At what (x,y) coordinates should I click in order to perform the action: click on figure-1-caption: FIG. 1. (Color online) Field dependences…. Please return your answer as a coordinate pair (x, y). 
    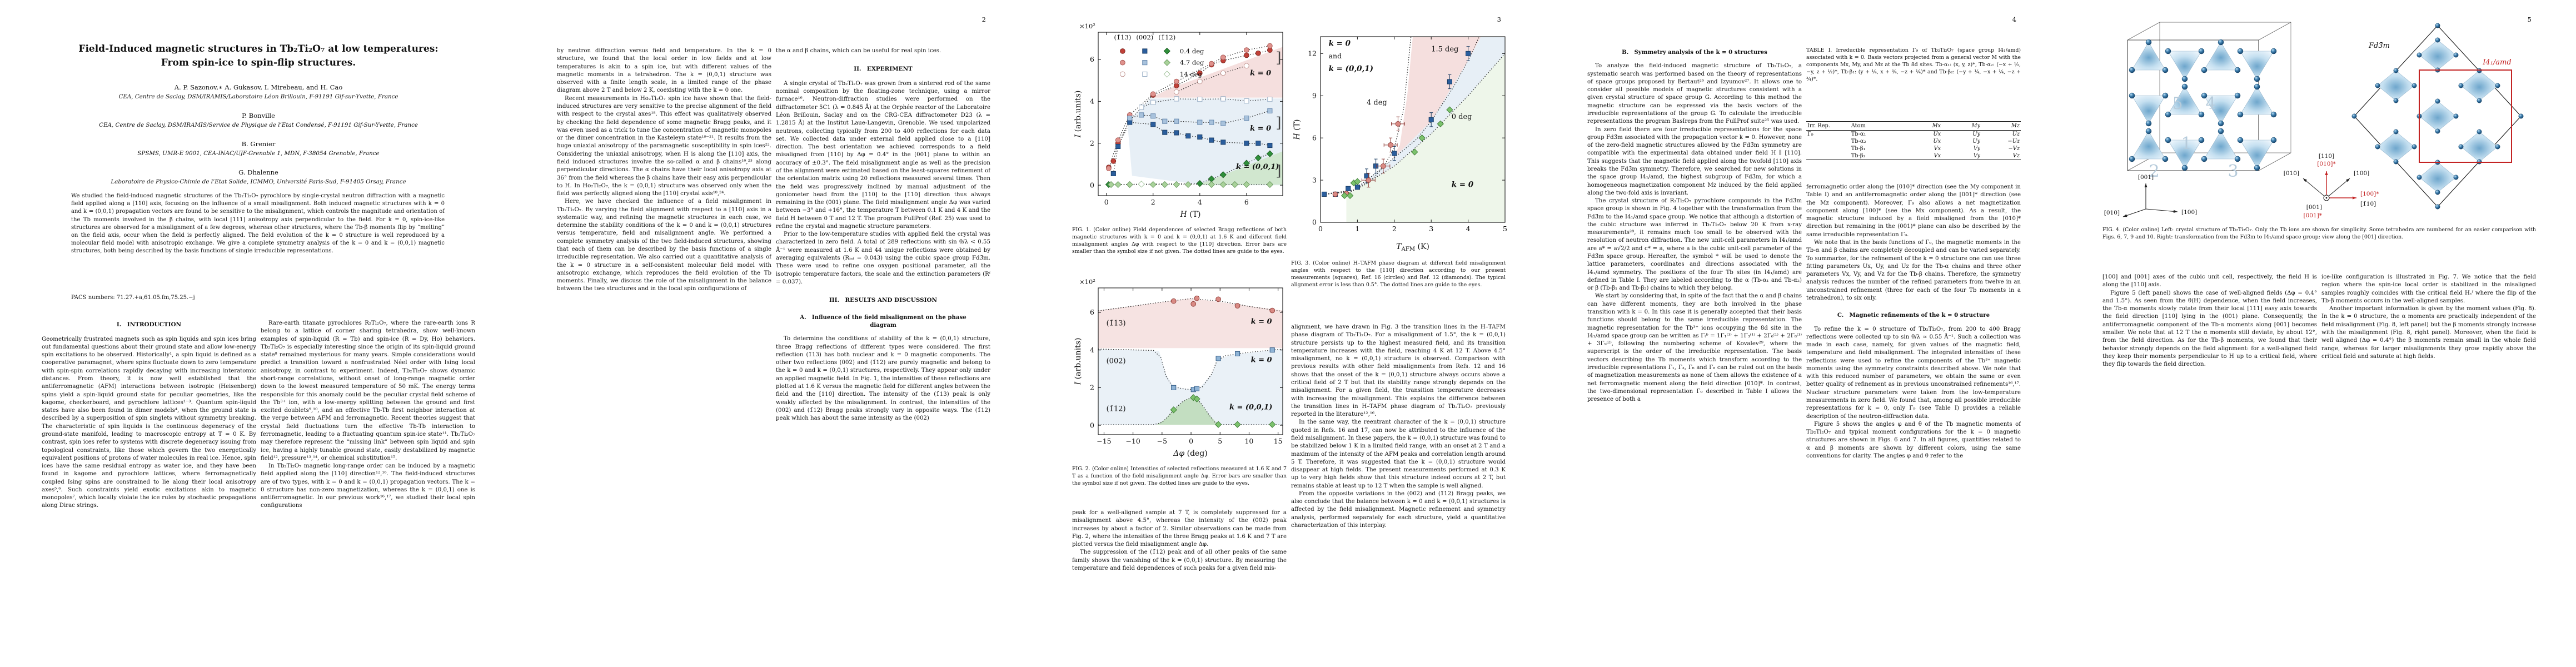
    Looking at the image, I should click on (1179, 241).